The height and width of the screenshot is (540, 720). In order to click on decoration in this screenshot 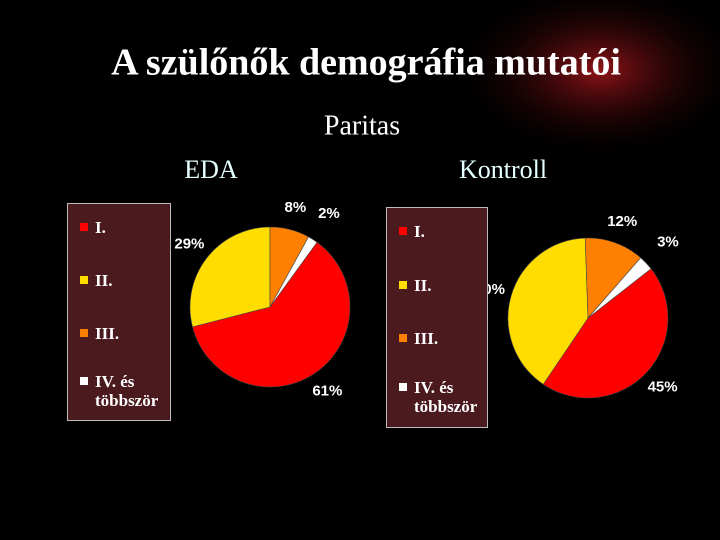, I will do `click(585, 80)`.